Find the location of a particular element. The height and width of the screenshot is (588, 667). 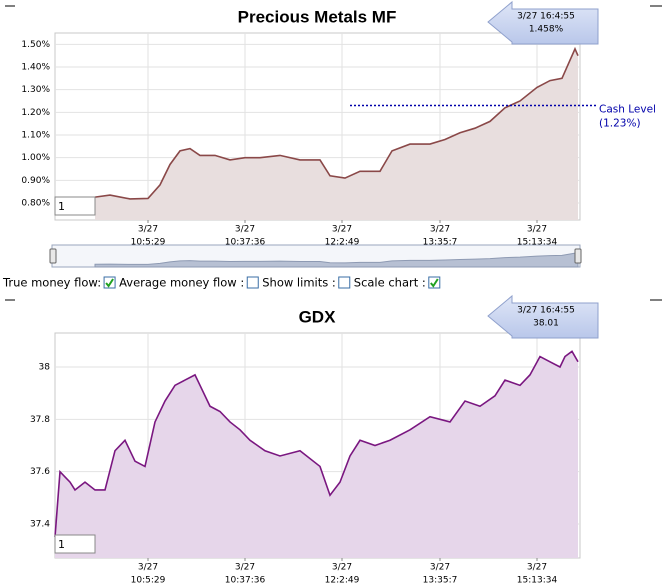

y-tick-label: 1.00% is located at coordinates (35, 158).